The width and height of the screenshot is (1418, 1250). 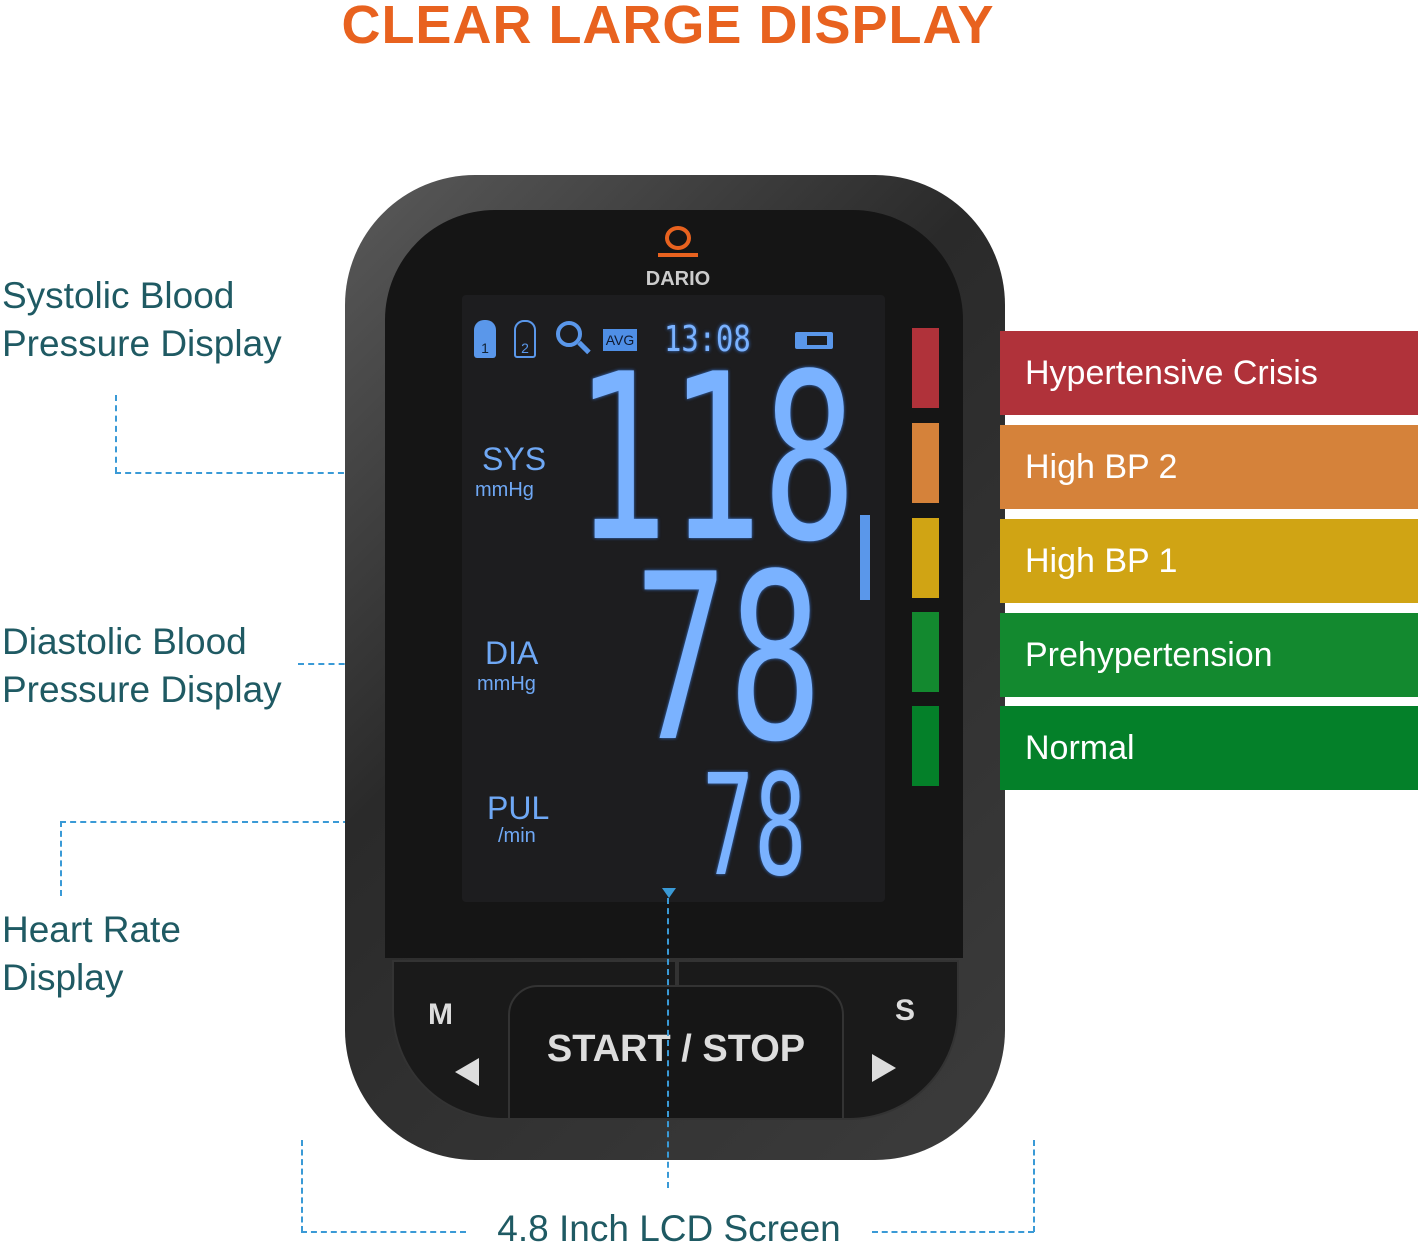 What do you see at coordinates (728, 659) in the screenshot?
I see `diastolic-value: 78` at bounding box center [728, 659].